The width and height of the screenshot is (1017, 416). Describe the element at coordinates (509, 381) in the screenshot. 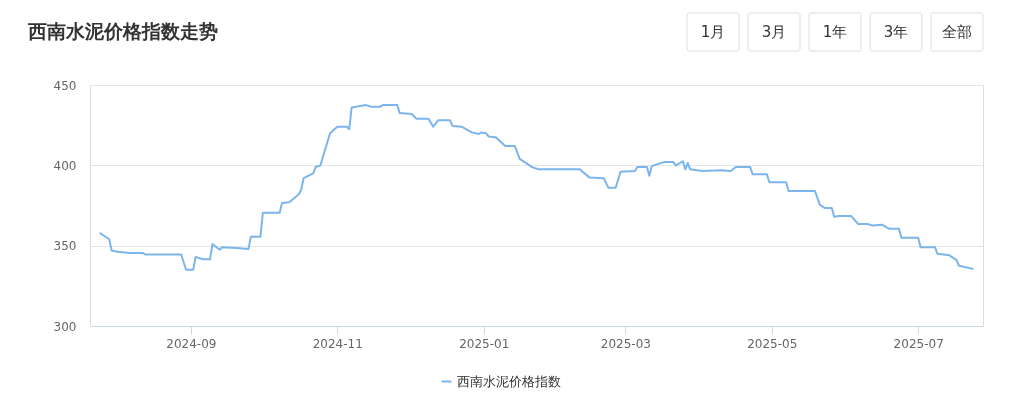

I see `legend-label: 西南水泥价格指数` at that location.